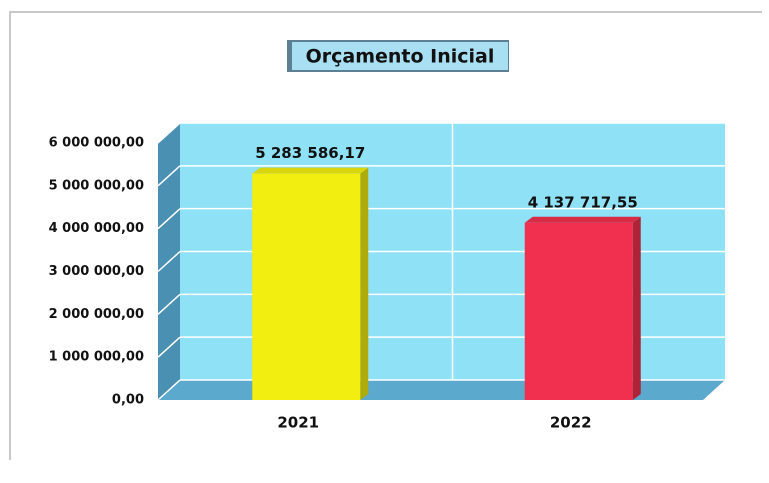 The width and height of the screenshot is (769, 483). I want to click on y-tick-label: 0,00, so click(128, 400).